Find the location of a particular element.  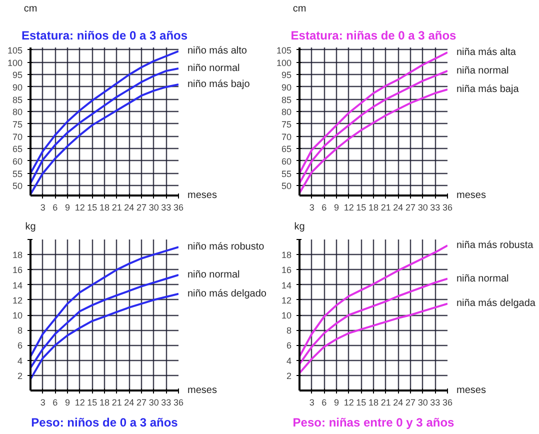

series-label: niña más robusta is located at coordinates (495, 246).